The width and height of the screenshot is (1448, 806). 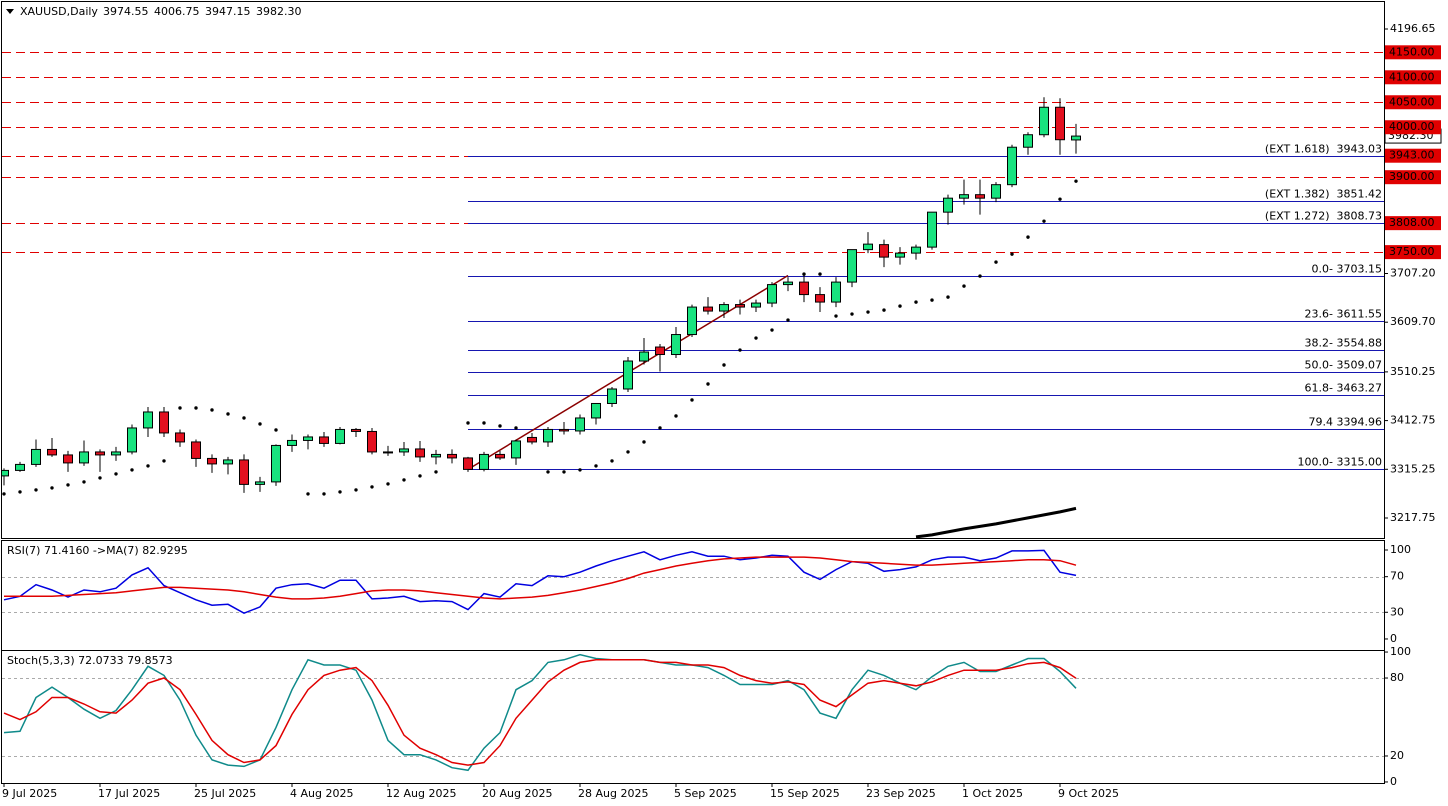 What do you see at coordinates (279, 11) in the screenshot?
I see `header-close: 3982.30` at bounding box center [279, 11].